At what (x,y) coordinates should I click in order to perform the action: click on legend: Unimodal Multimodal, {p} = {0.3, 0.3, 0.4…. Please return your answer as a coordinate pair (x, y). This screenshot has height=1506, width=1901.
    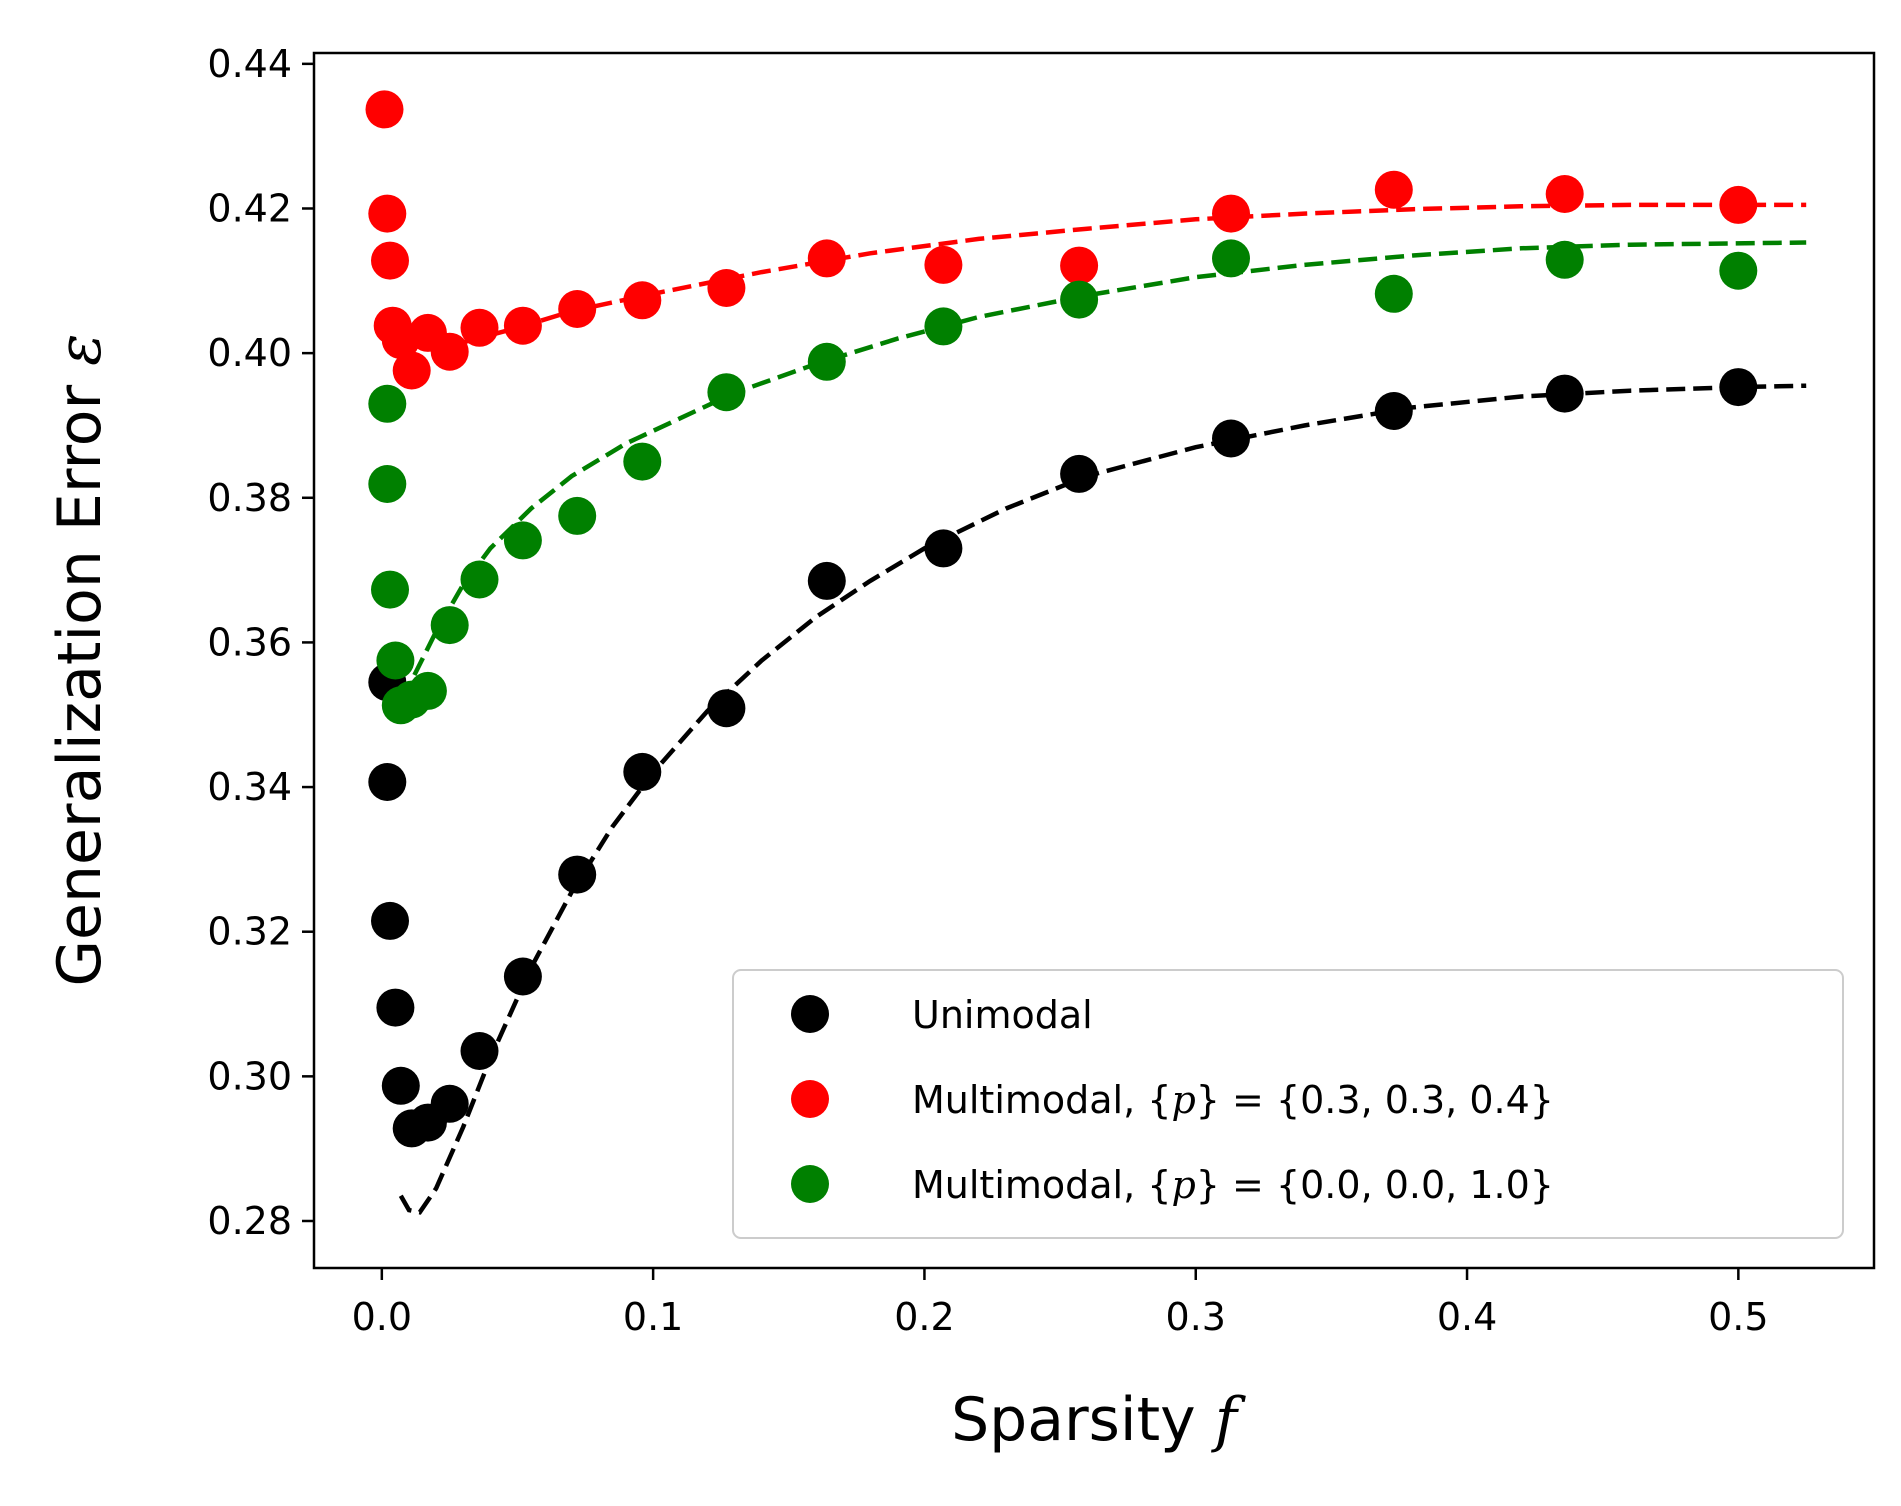
    Looking at the image, I should click on (1288, 1104).